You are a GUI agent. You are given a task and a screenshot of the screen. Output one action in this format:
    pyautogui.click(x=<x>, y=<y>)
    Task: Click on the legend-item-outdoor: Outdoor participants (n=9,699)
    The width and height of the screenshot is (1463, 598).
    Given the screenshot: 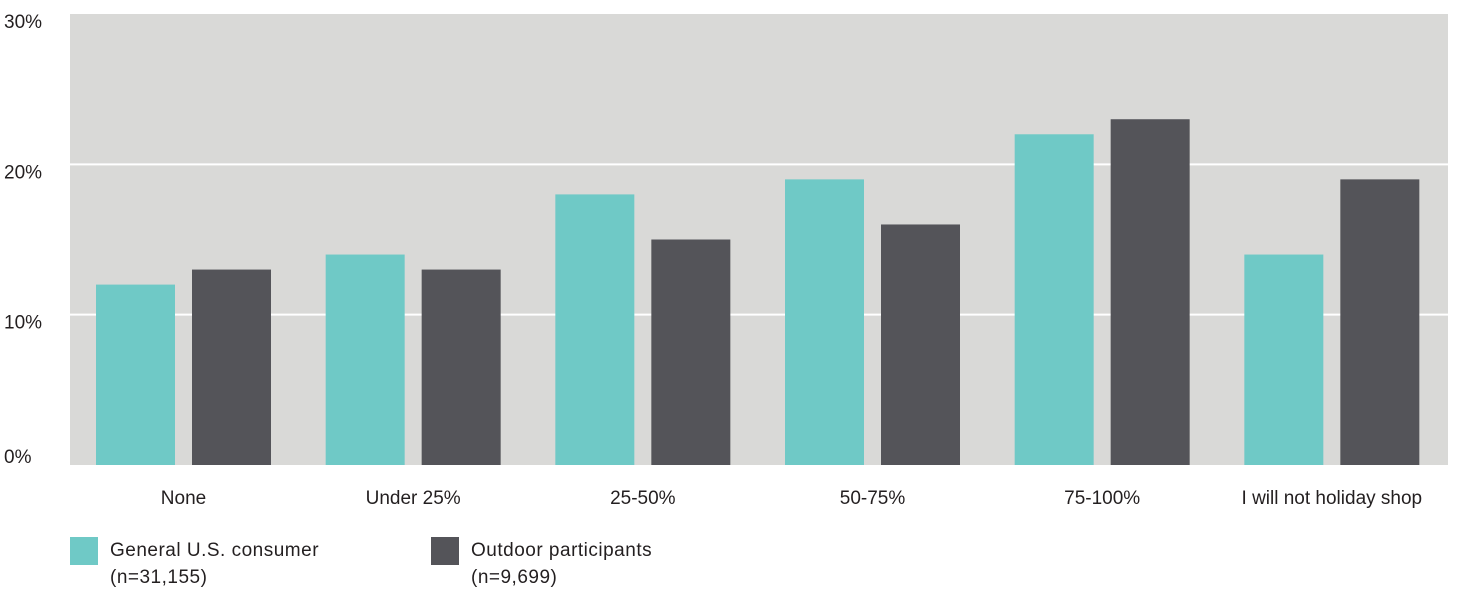 What is the action you would take?
    pyautogui.click(x=541, y=564)
    